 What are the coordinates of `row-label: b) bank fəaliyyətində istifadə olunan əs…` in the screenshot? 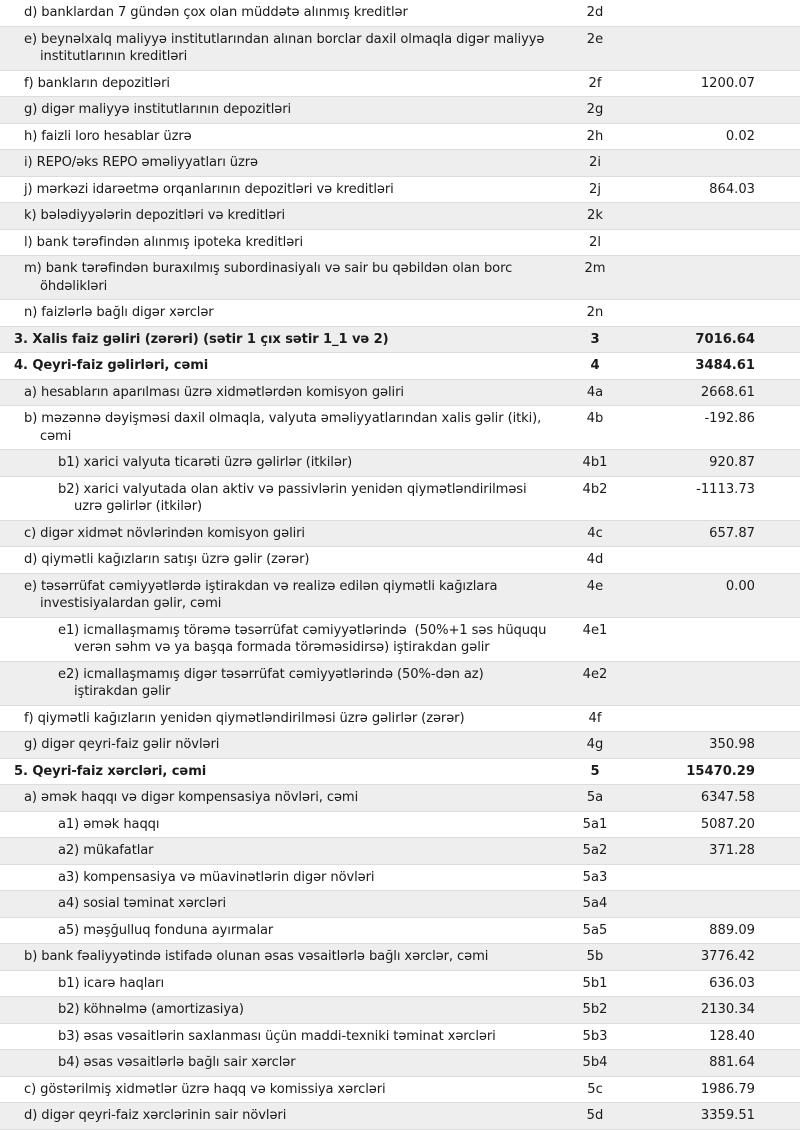 It's located at (256, 956).